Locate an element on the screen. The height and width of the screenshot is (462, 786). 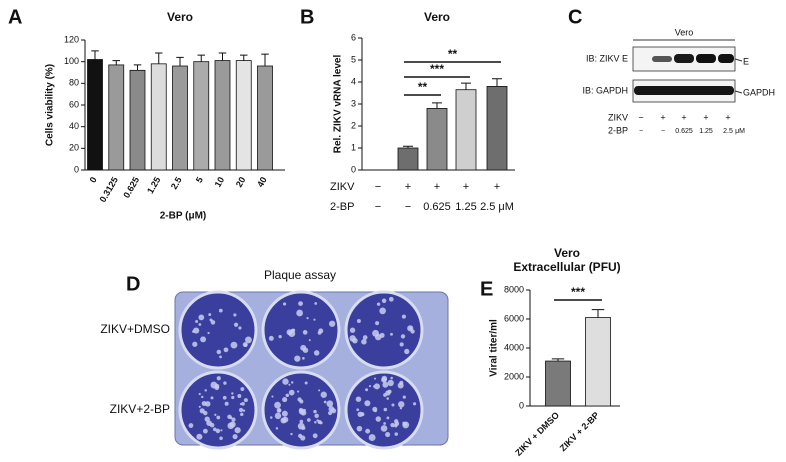
blot-condition-value: − is located at coordinates (663, 131).